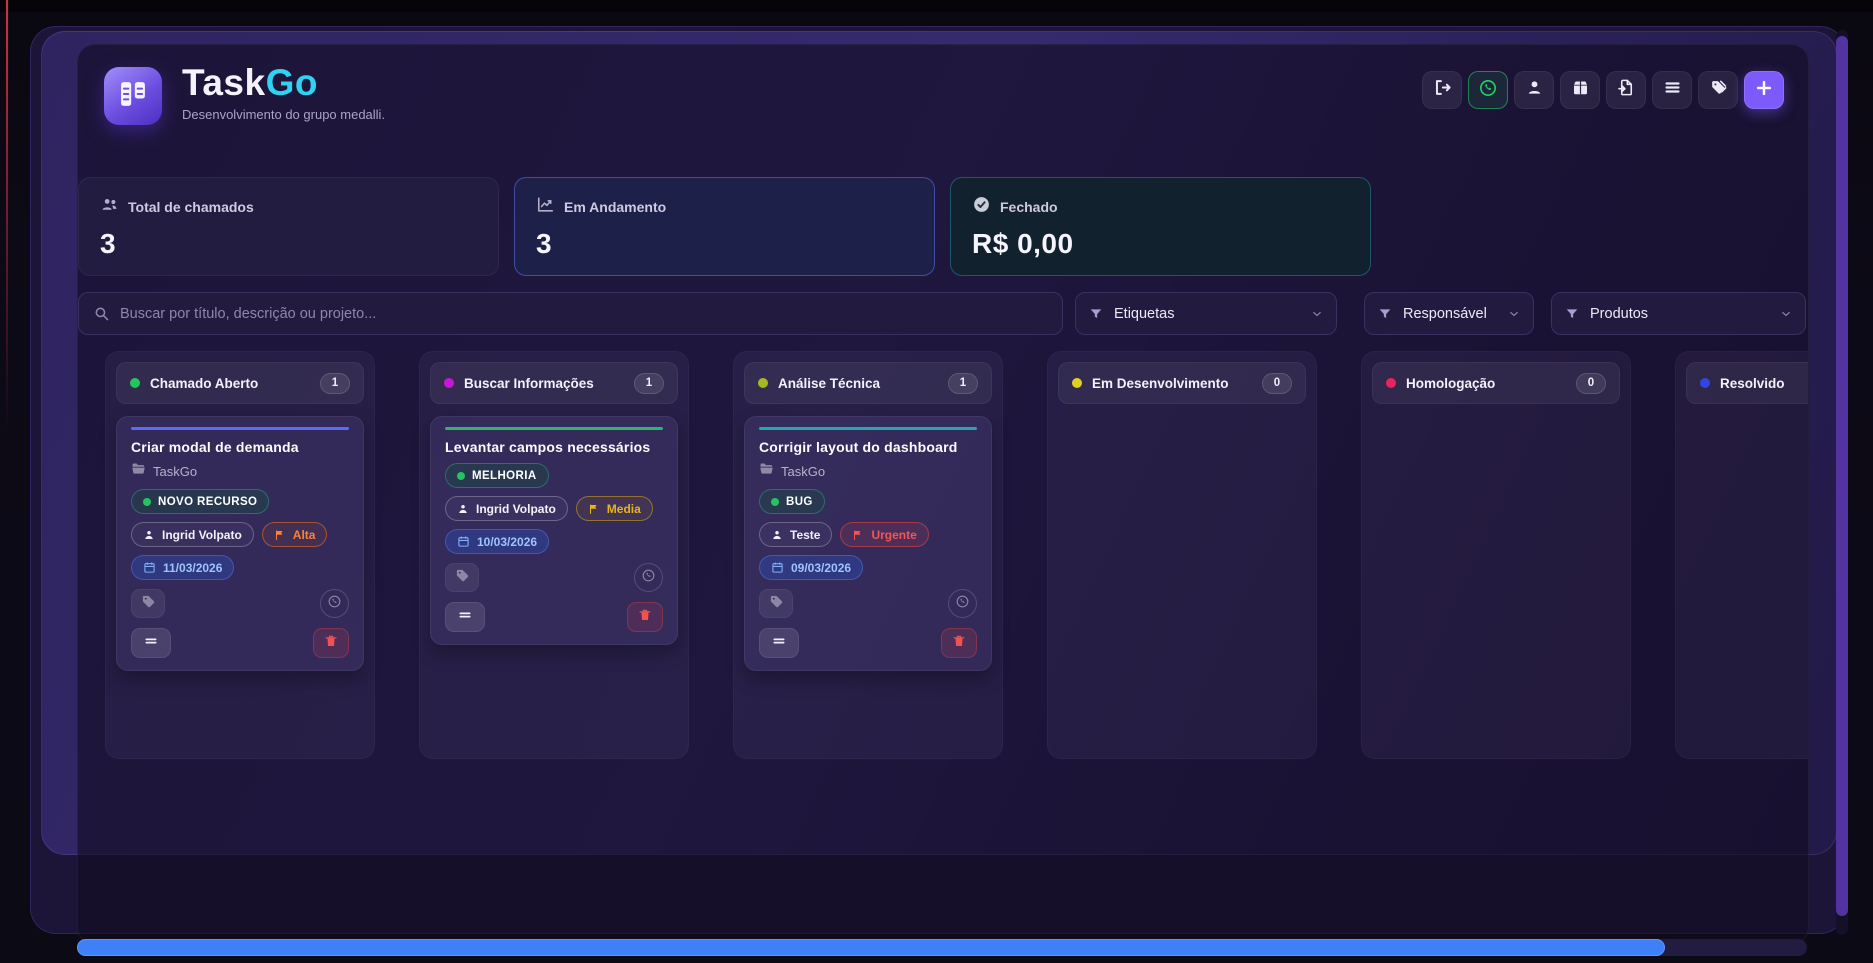  Describe the element at coordinates (183, 567) in the screenshot. I see `card-due-date-badge: 11/03/2026` at that location.